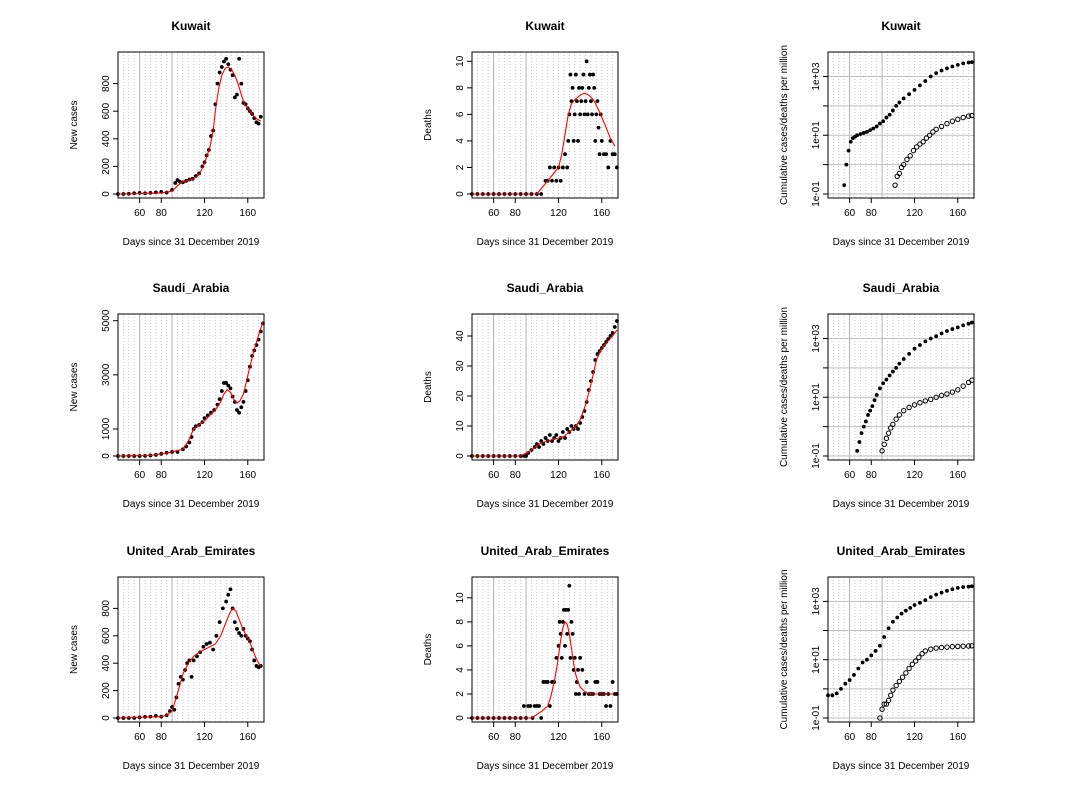 The height and width of the screenshot is (787, 1067). Describe the element at coordinates (191, 288) in the screenshot. I see `panel-title: Saudi_Arabia` at that location.